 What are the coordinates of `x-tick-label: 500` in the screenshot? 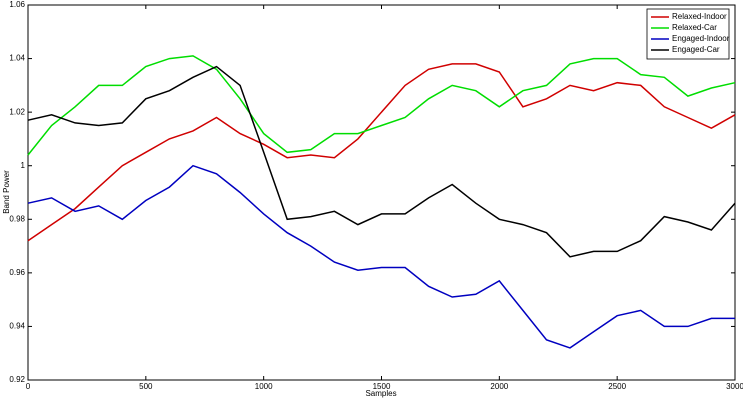 It's located at (146, 386).